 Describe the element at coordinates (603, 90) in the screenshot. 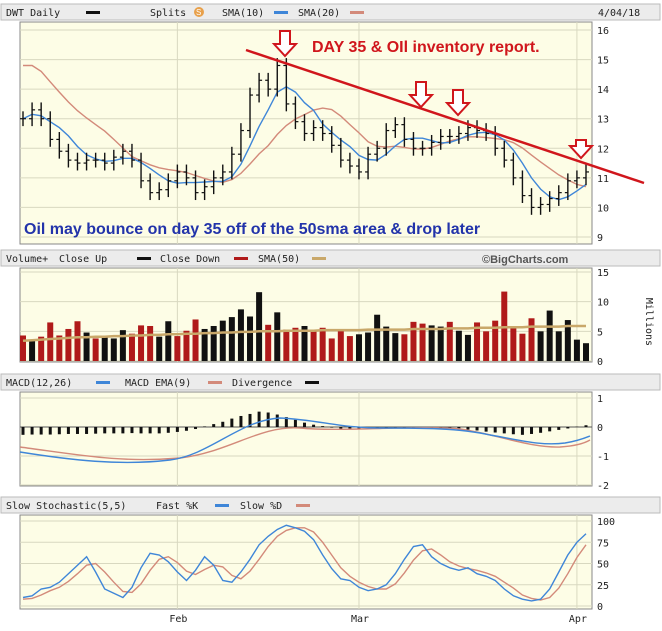

I see `price-tick-label: 14` at that location.